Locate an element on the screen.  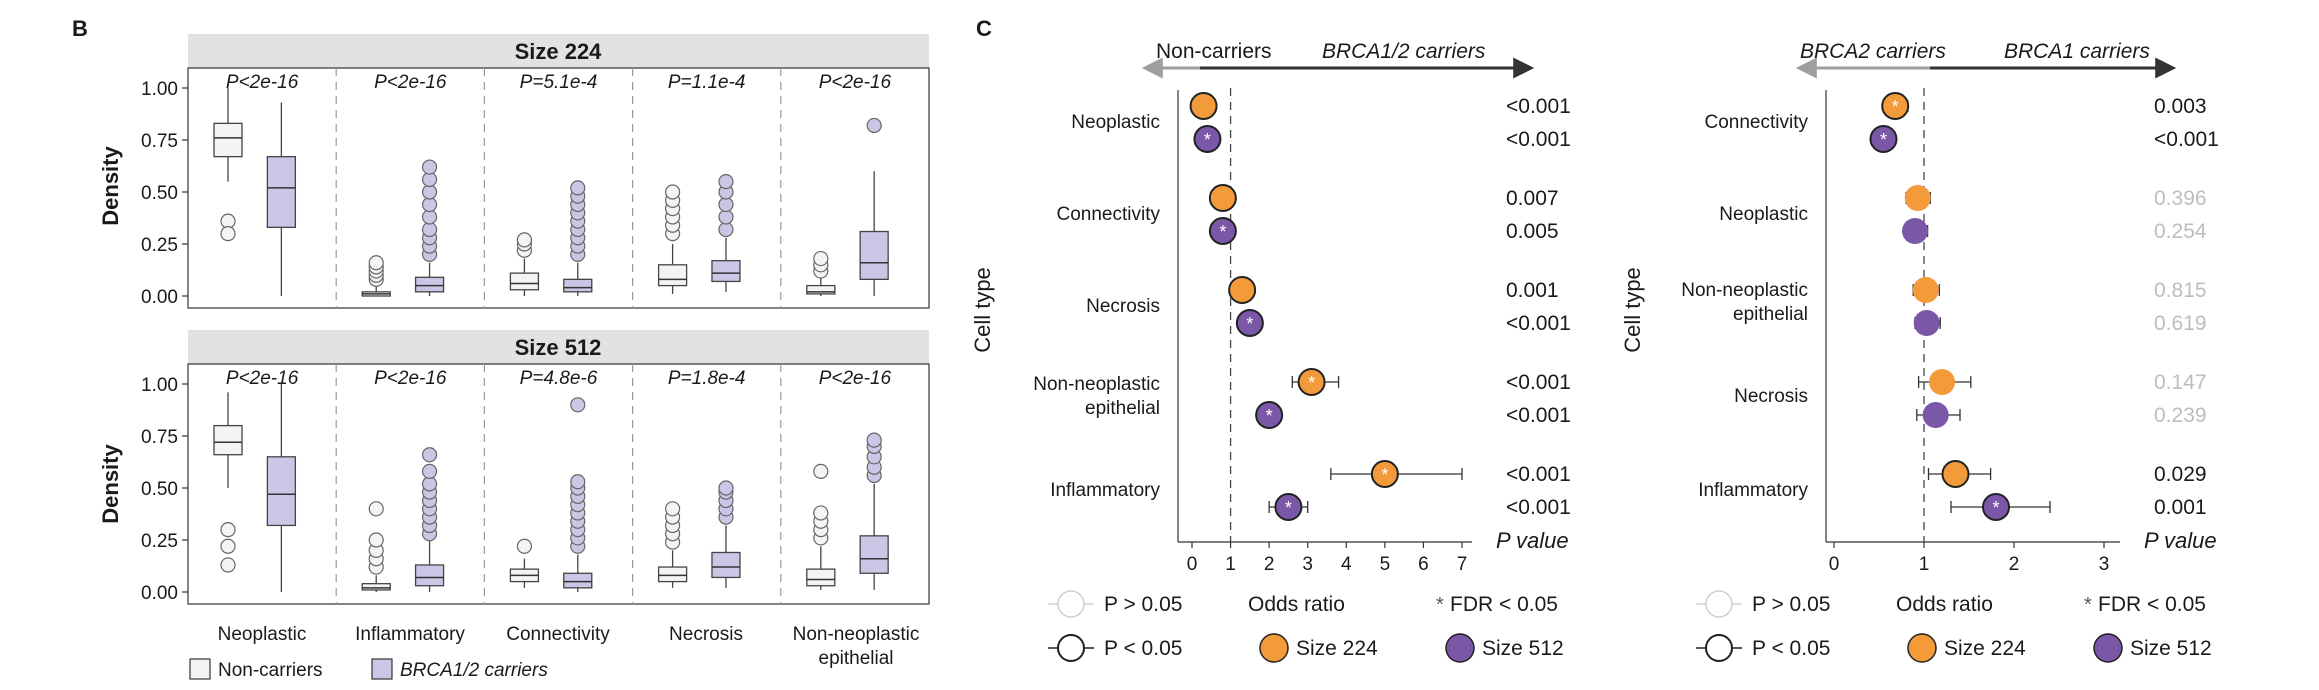
panel-c-label: C is located at coordinates (984, 28).